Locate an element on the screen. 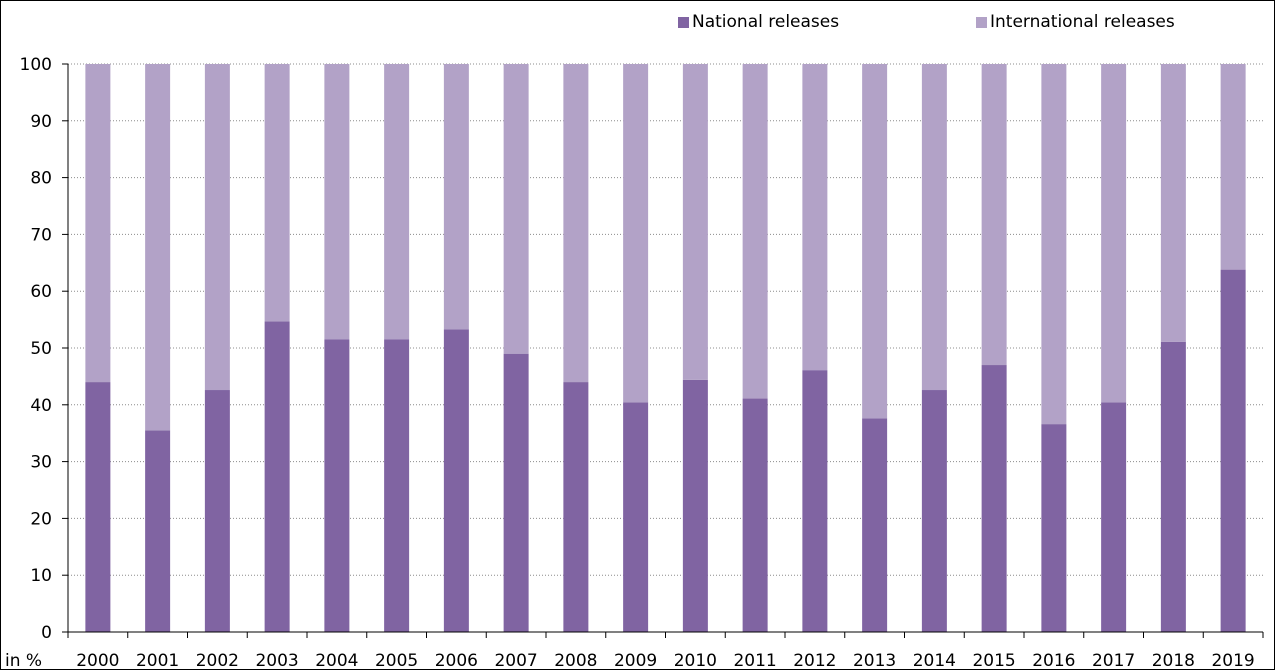 Image resolution: width=1275 pixels, height=670 pixels. bar-international-2009 is located at coordinates (636, 233).